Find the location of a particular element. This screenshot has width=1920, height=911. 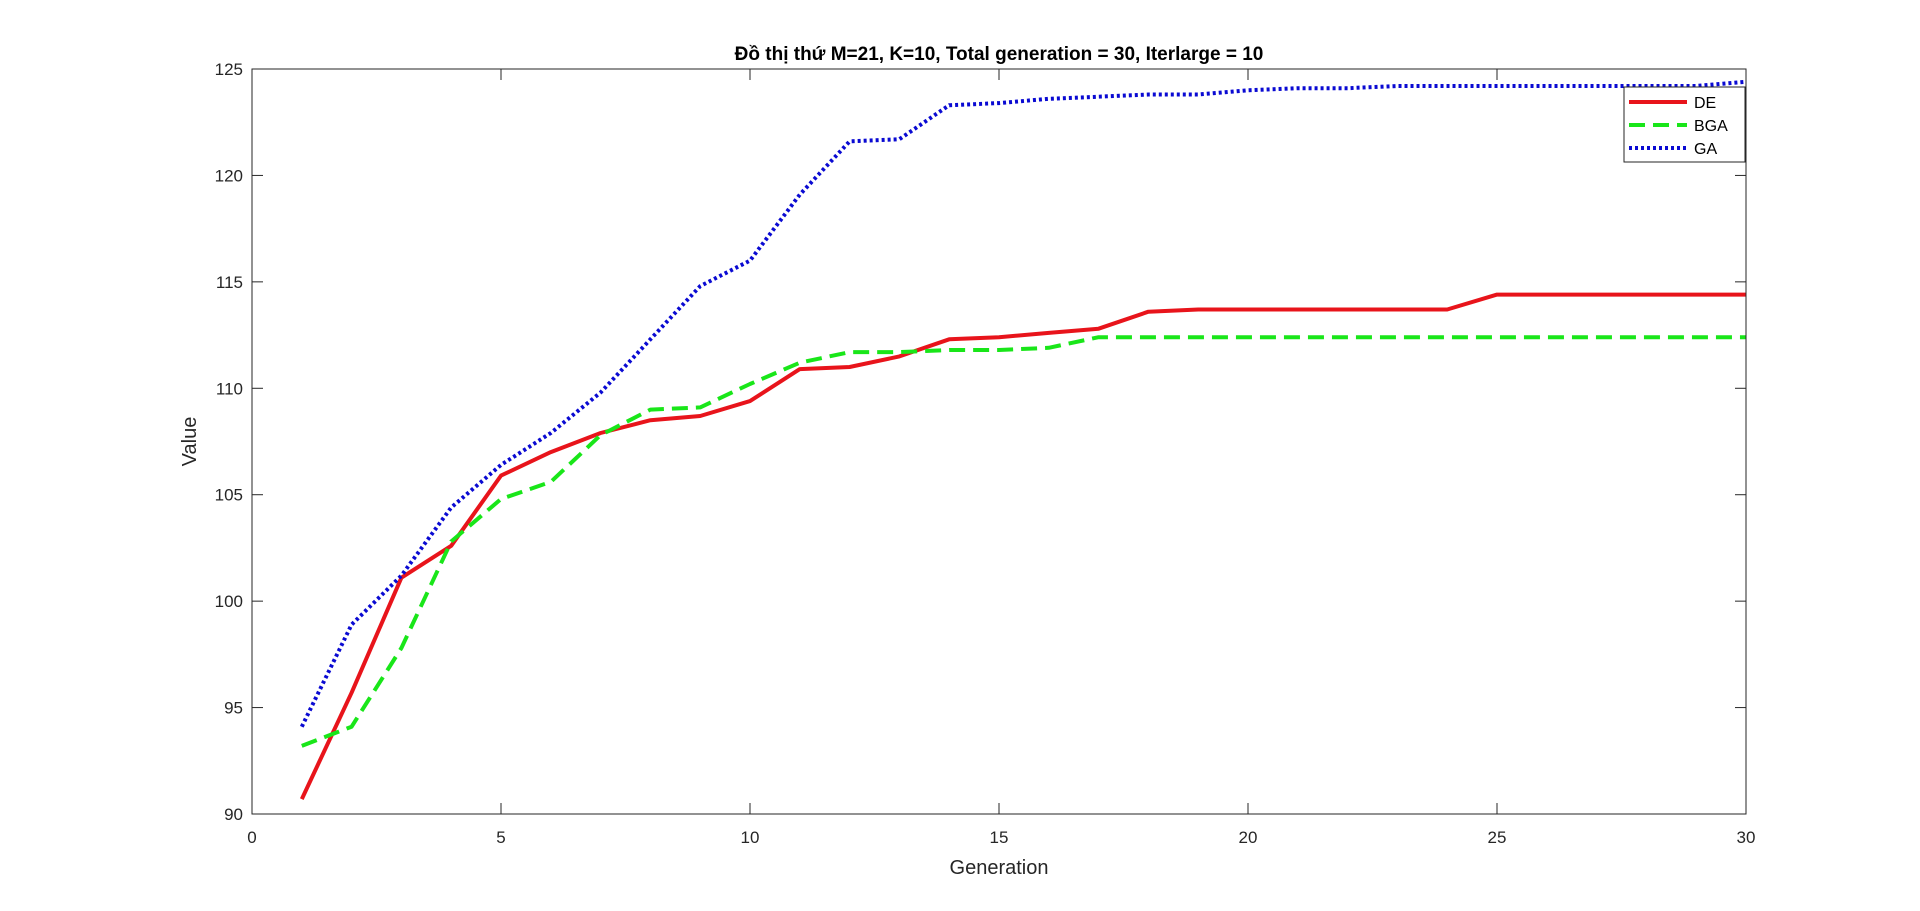

y-axis-title: Value is located at coordinates (190, 442).